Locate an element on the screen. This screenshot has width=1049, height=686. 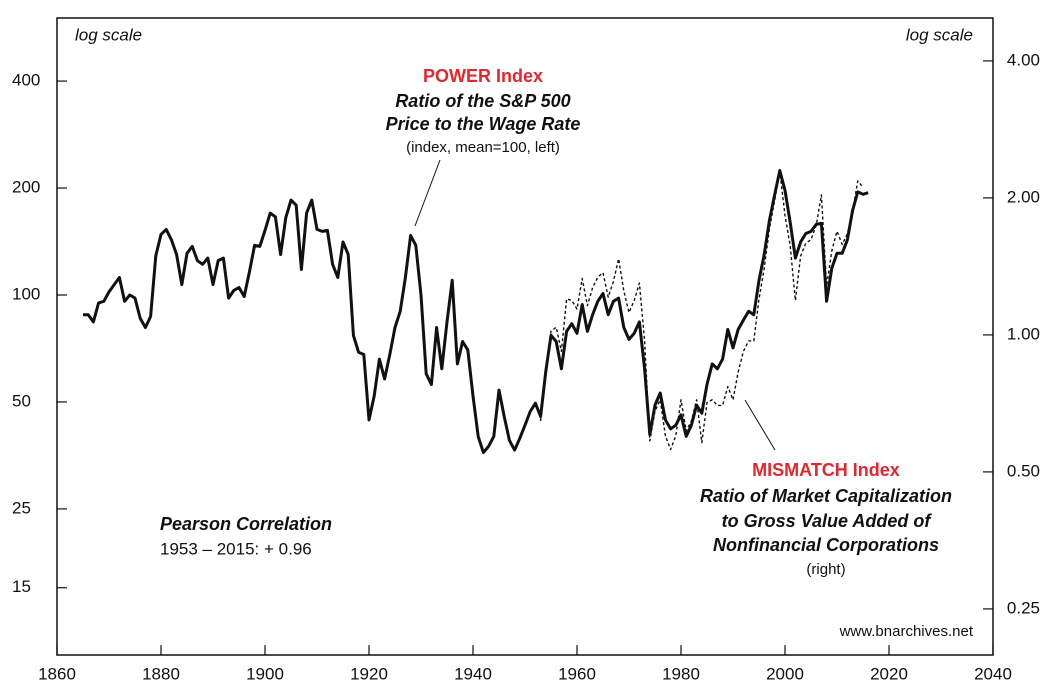
y2-tick-label: 2.00 is located at coordinates (1023, 196).